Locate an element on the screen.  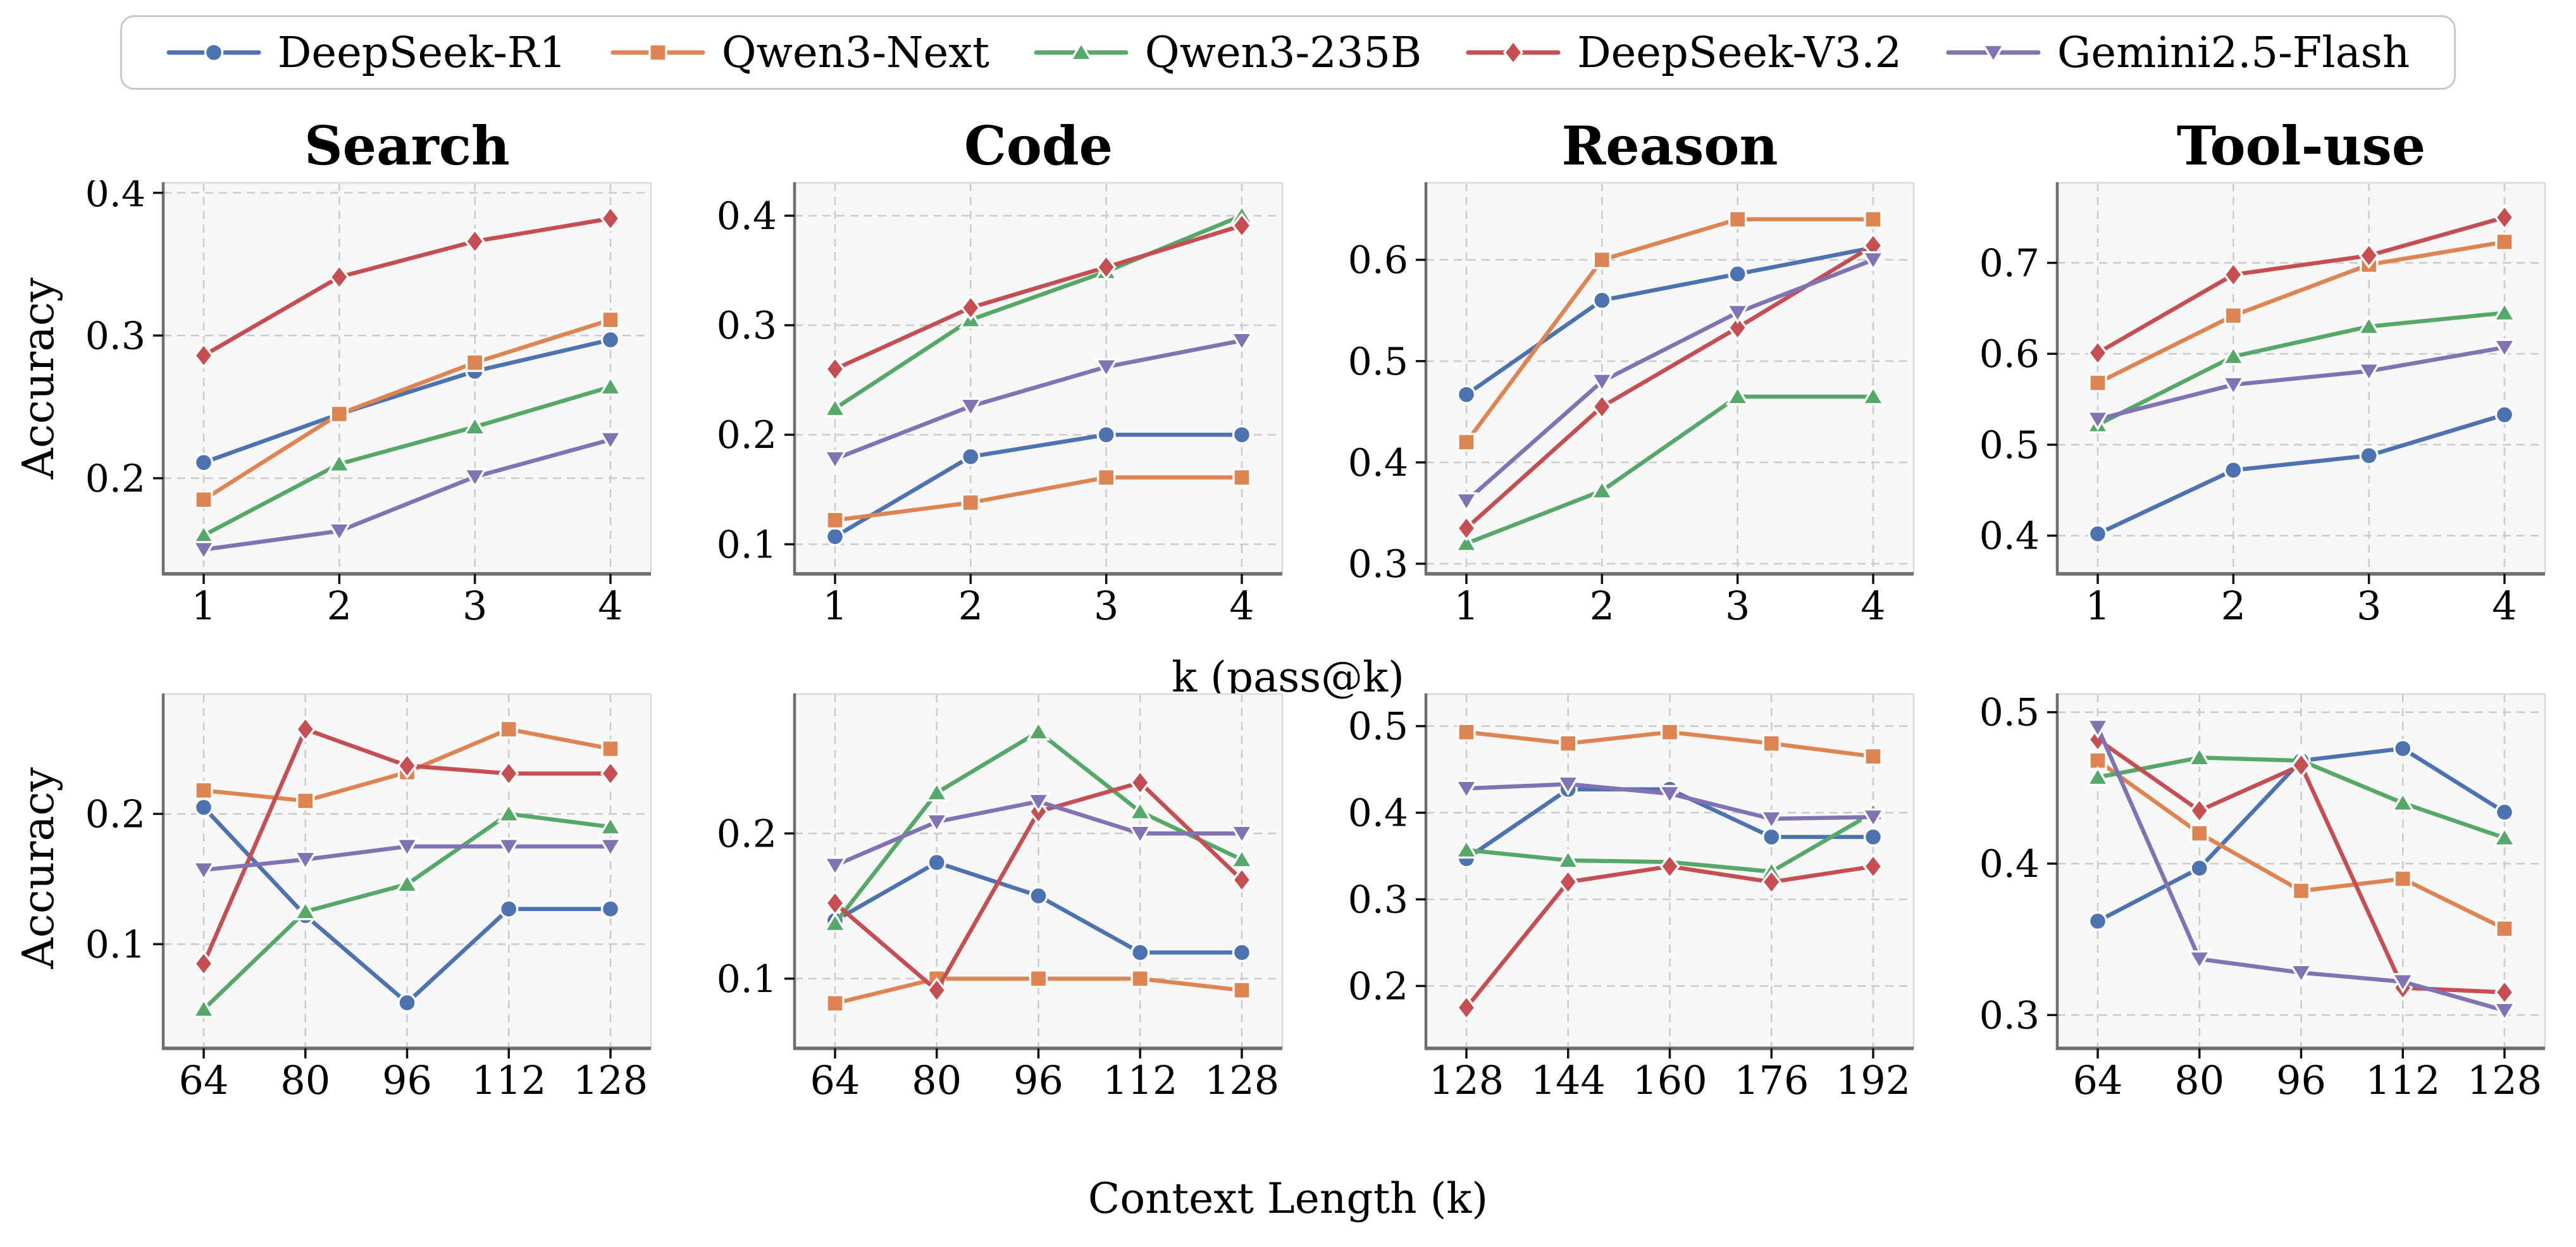
svg-text: 144 is located at coordinates (1568, 1079).